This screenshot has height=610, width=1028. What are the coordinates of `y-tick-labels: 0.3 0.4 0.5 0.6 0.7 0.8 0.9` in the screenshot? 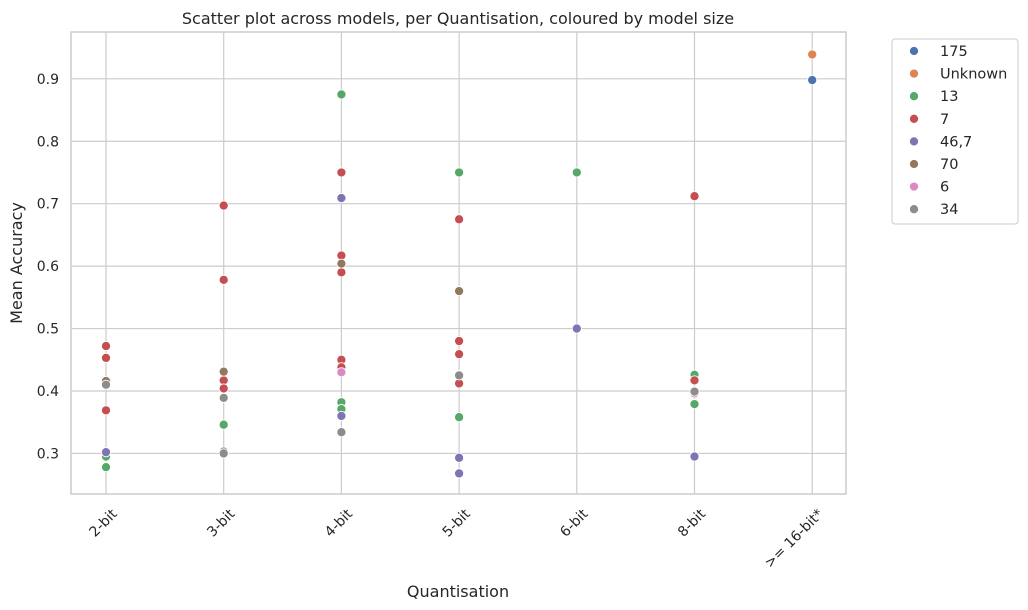 It's located at (48, 267).